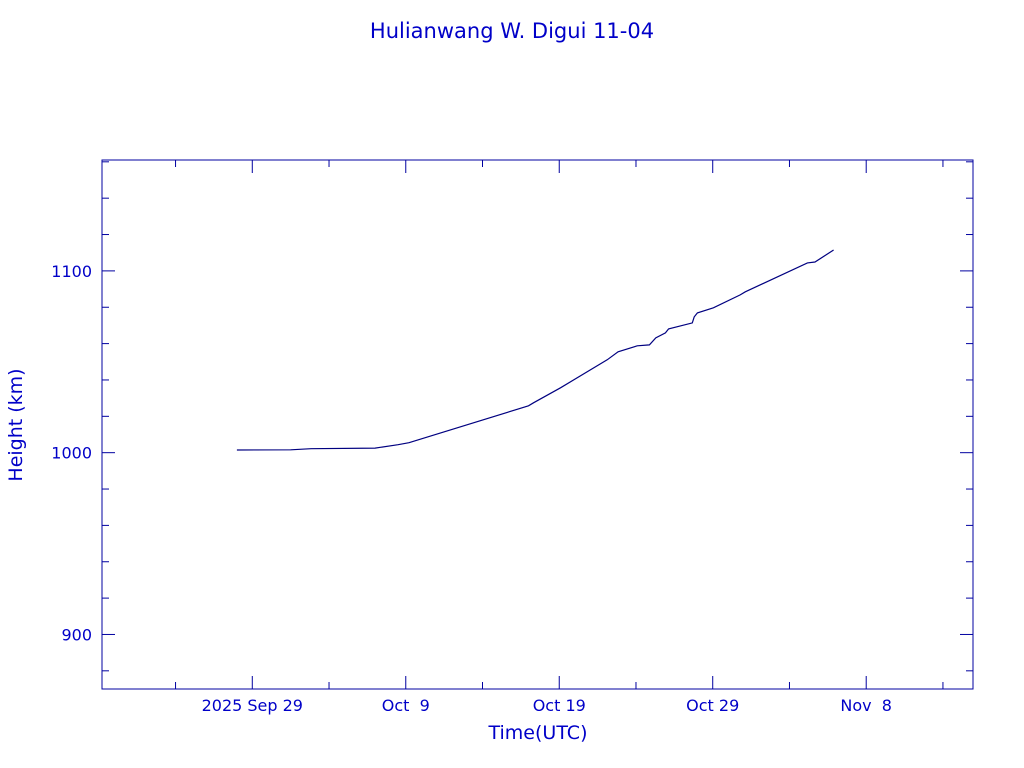 The height and width of the screenshot is (768, 1024). I want to click on x-tick-label: Oct 29, so click(712, 705).